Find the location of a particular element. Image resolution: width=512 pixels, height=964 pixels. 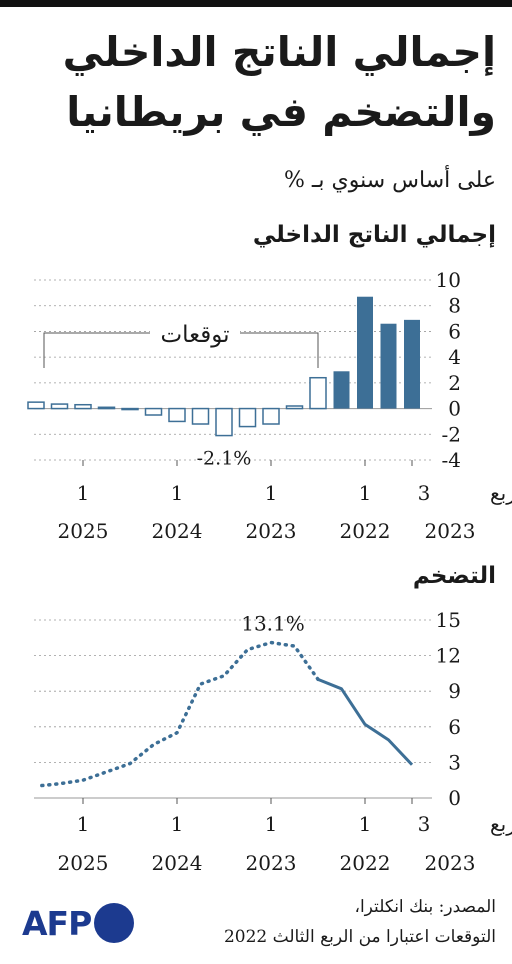

y-tick-label: 8 is located at coordinates (454, 306).